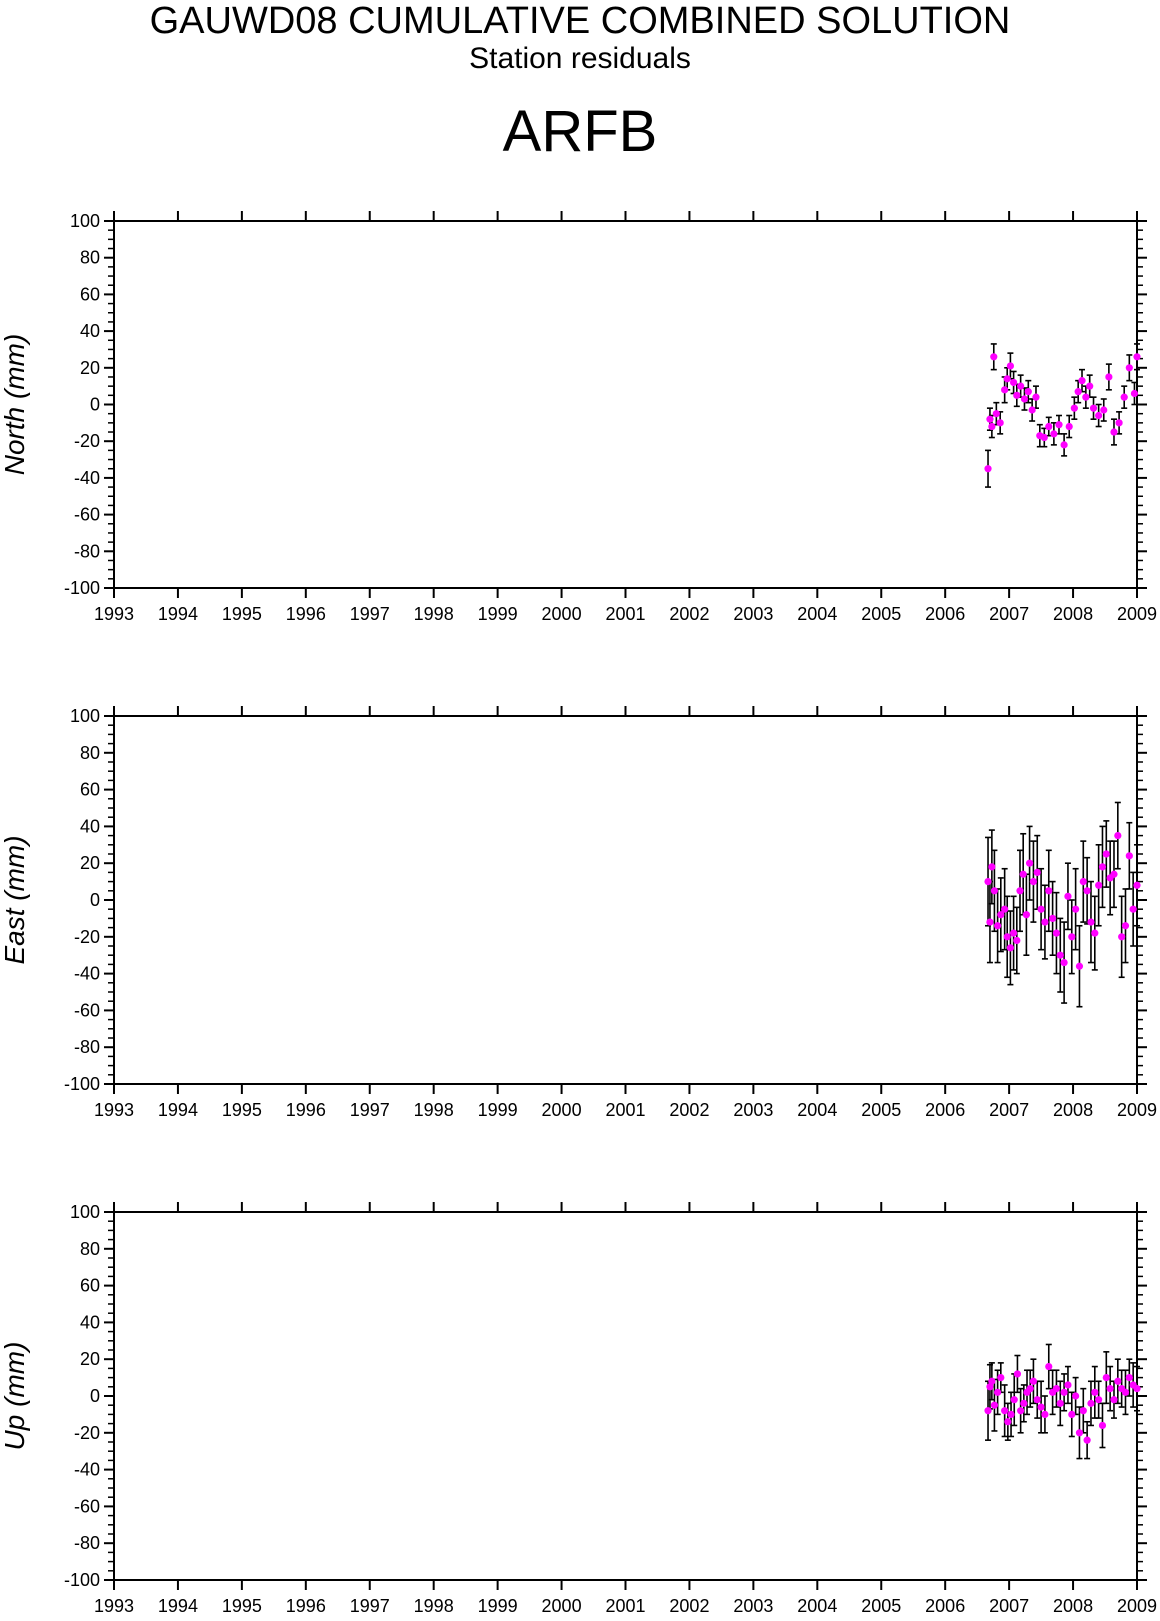  I want to click on y-axis-label: East (mm), so click(15, 899).